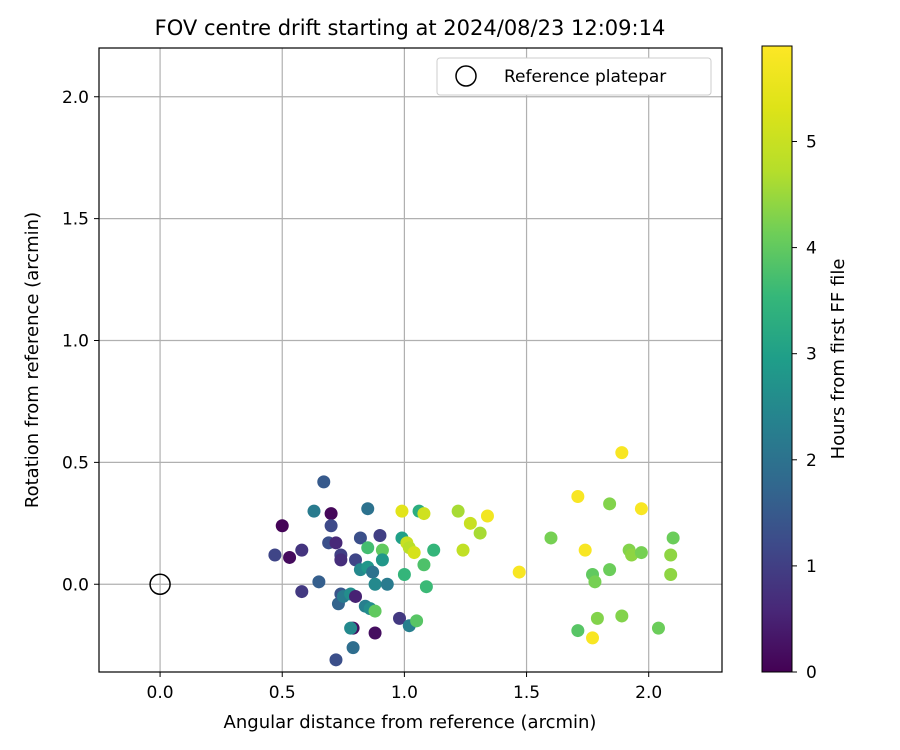 The width and height of the screenshot is (900, 750). Describe the element at coordinates (466, 76) in the screenshot. I see `legend-marker-reference` at that location.